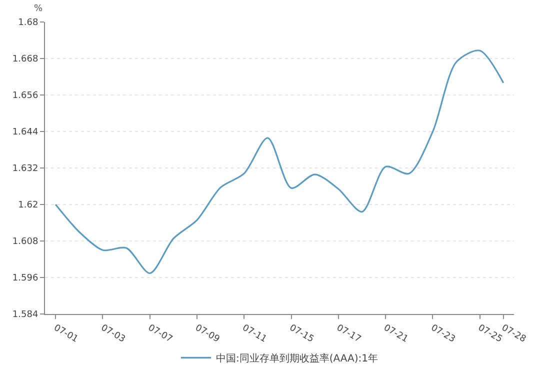  What do you see at coordinates (25, 96) in the screenshot?
I see `y-tick-label: 1.656` at bounding box center [25, 96].